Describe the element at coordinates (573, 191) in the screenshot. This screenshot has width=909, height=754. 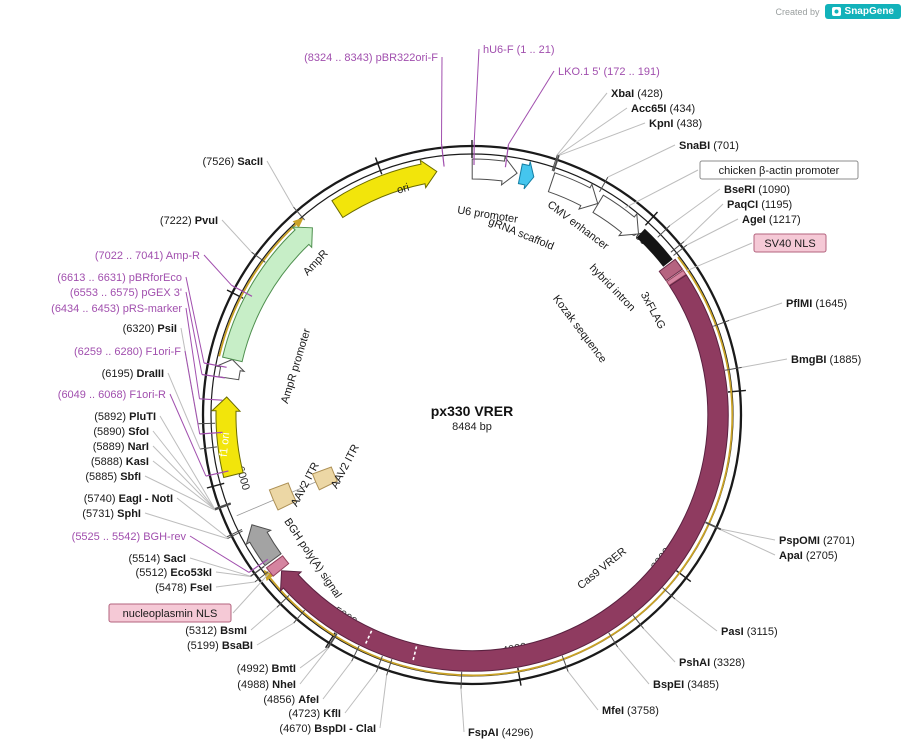
I see `feature-cmv-enhancer` at that location.